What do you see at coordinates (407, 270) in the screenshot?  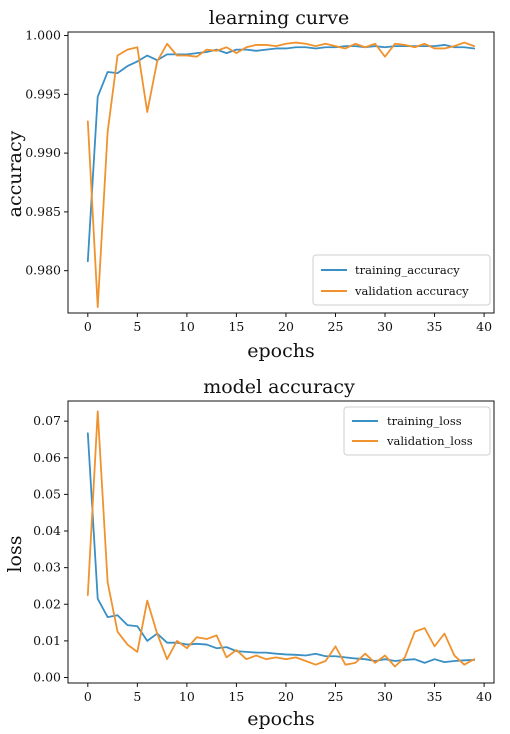 I see `legend-label-training-accuracy: training_accuracy` at bounding box center [407, 270].